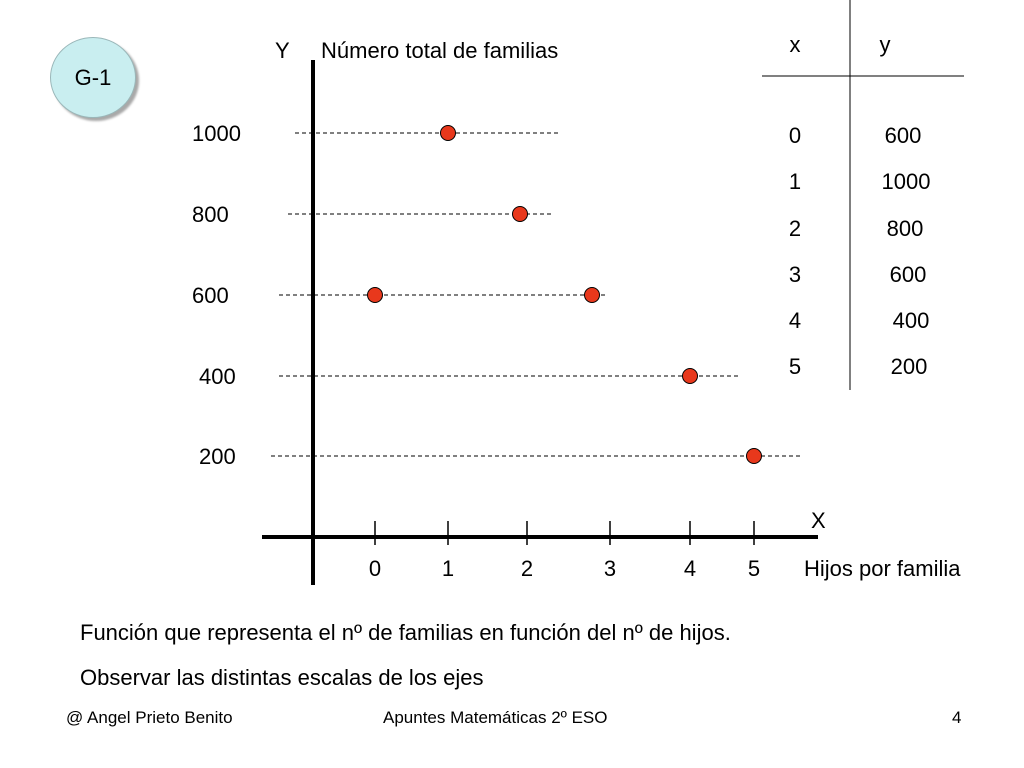 This screenshot has width=1024, height=768. I want to click on table-cell-x-2: 2, so click(795, 228).